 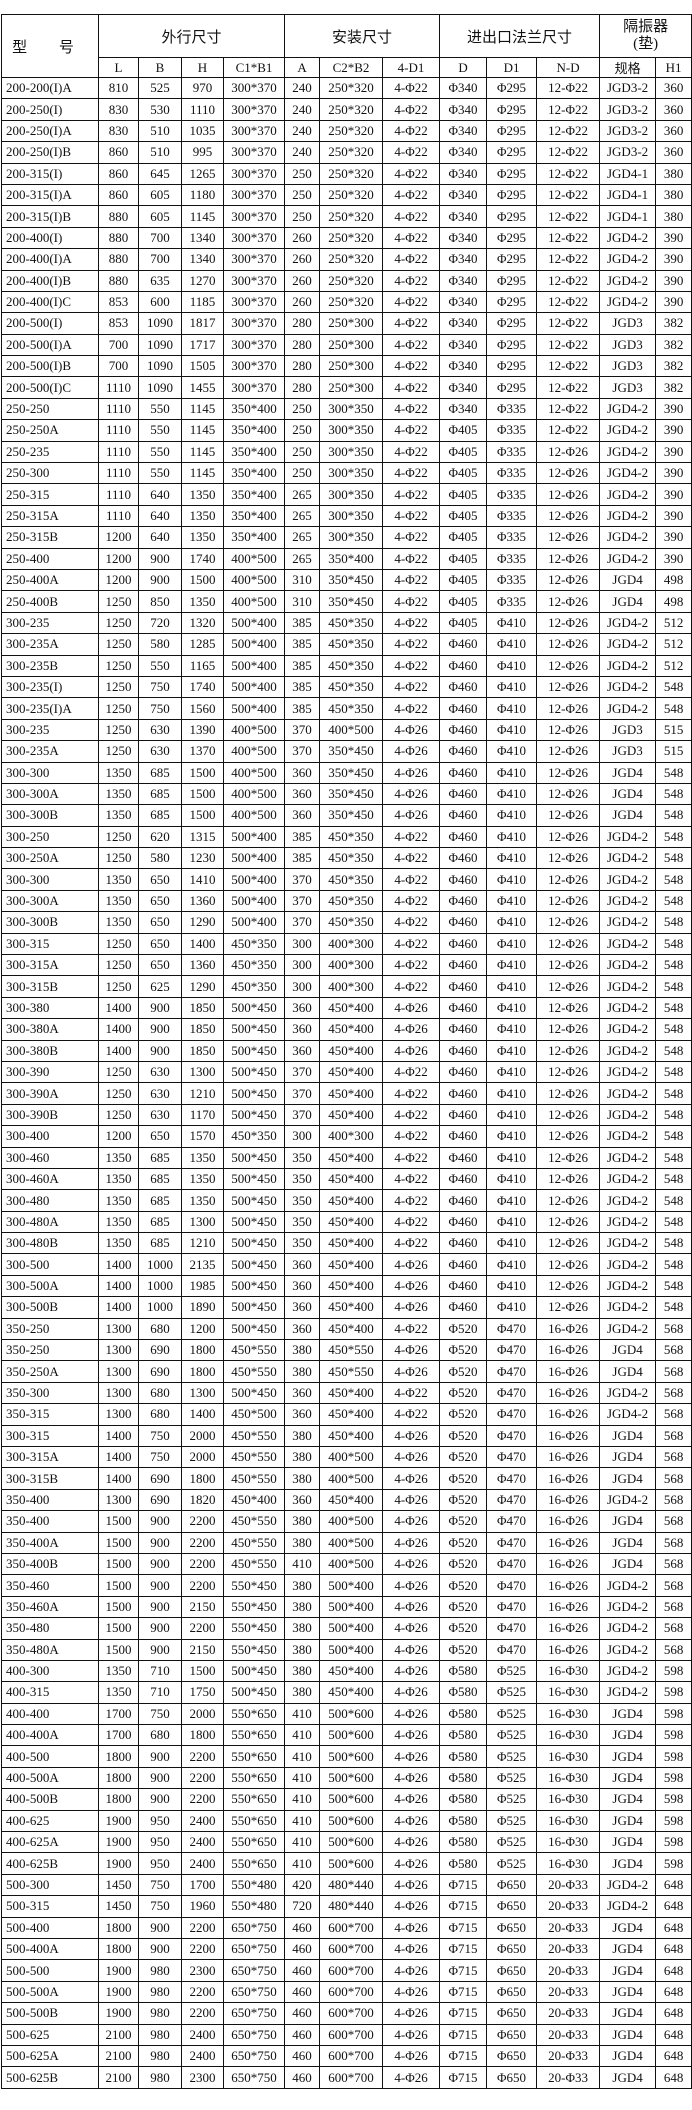 What do you see at coordinates (50, 1778) in the screenshot?
I see `model-cell: 400-500A` at bounding box center [50, 1778].